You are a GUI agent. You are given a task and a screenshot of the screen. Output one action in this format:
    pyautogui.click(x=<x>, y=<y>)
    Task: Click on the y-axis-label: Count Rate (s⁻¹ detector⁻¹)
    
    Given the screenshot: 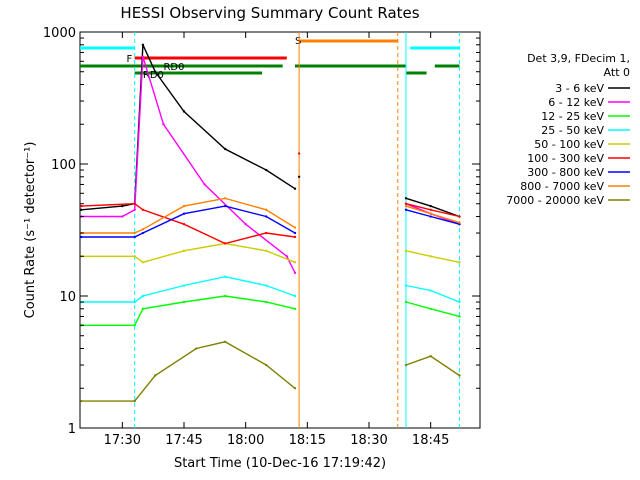 What is the action you would take?
    pyautogui.click(x=30, y=230)
    